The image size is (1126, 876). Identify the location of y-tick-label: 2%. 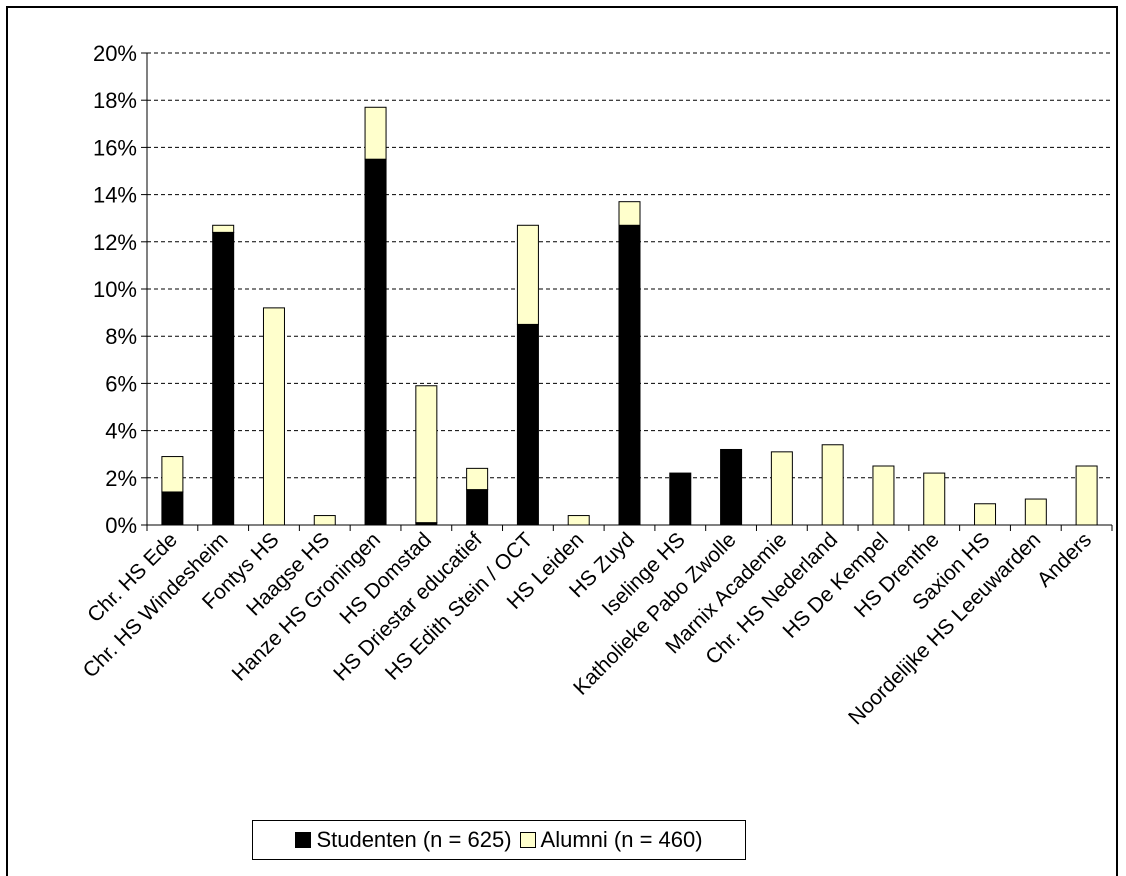
(121, 478).